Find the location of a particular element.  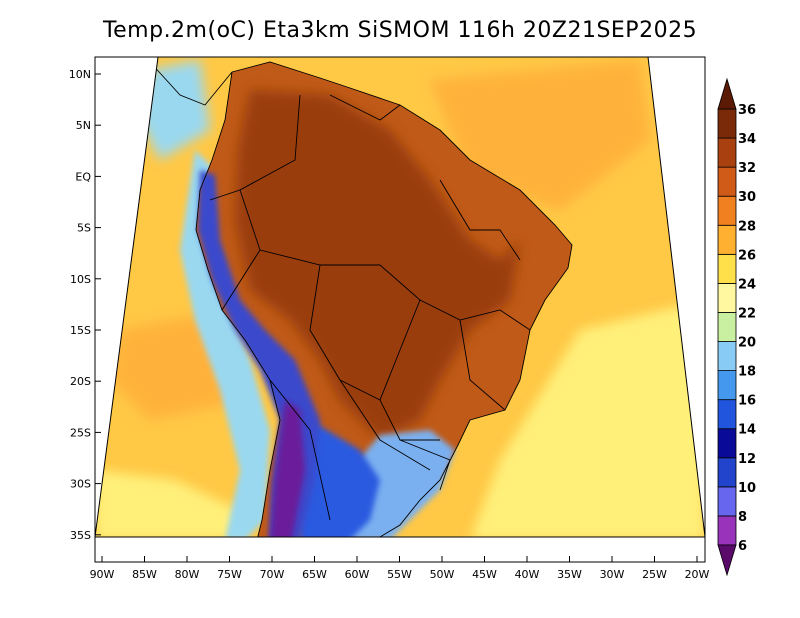

colorbar-level-label: 10 is located at coordinates (747, 488).